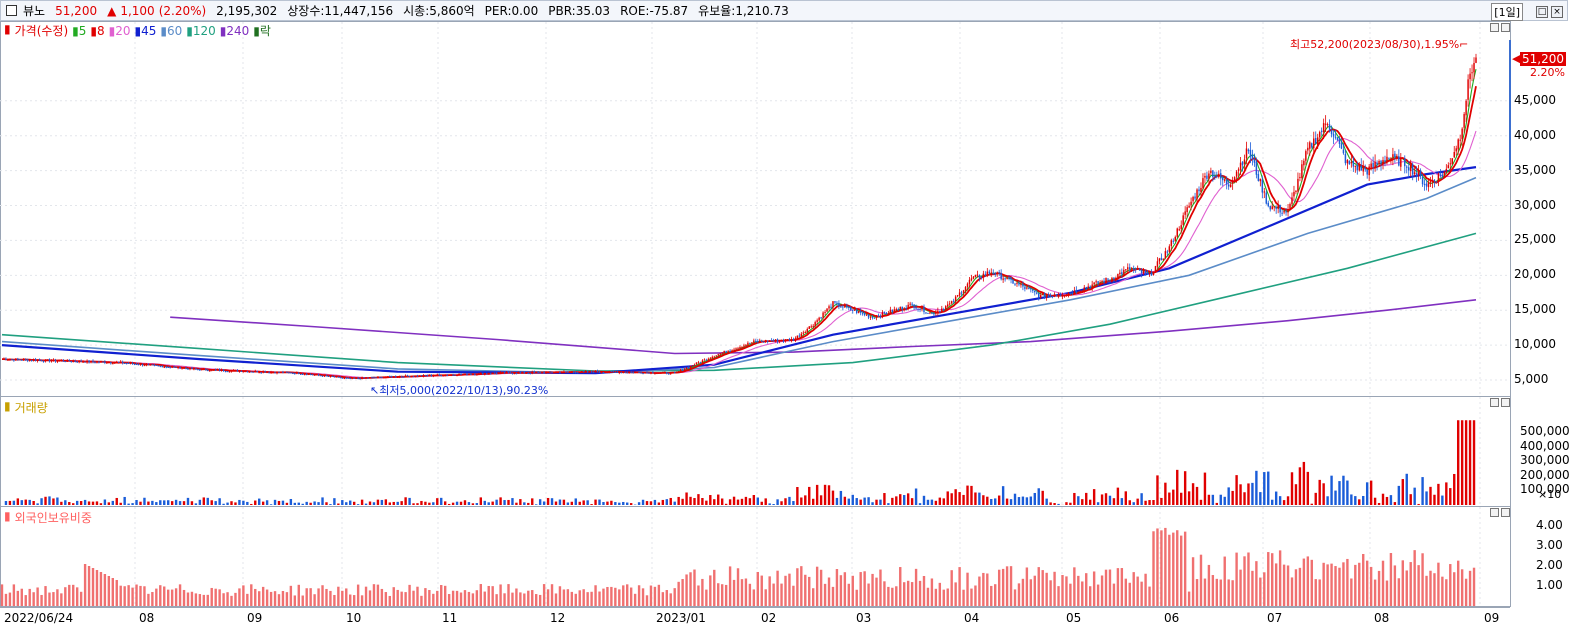  What do you see at coordinates (1545, 474) in the screenshot?
I see `volume-tick-label: 200,000` at bounding box center [1545, 474].